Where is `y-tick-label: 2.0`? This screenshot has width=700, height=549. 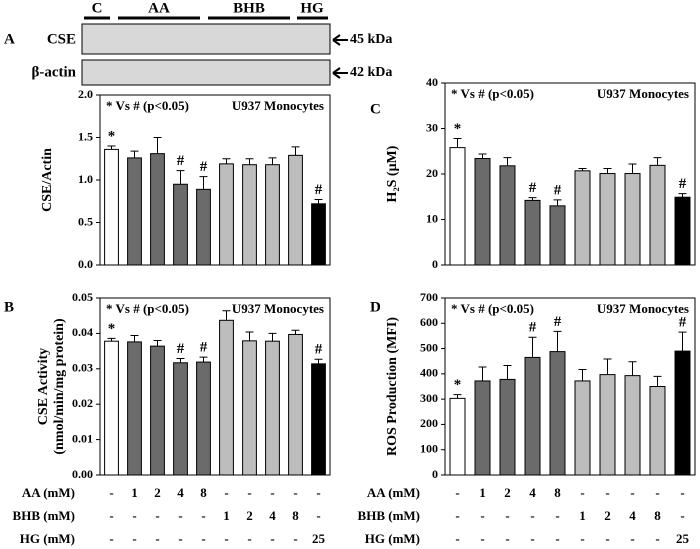
y-tick-label: 2.0 is located at coordinates (85, 94).